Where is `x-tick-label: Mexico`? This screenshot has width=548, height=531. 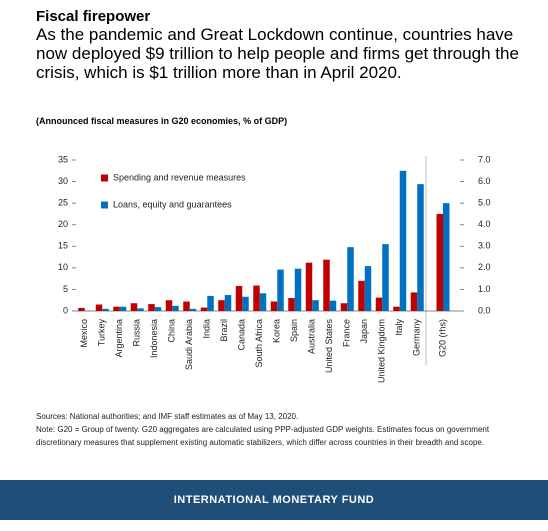
x-tick-label: Mexico is located at coordinates (84, 333).